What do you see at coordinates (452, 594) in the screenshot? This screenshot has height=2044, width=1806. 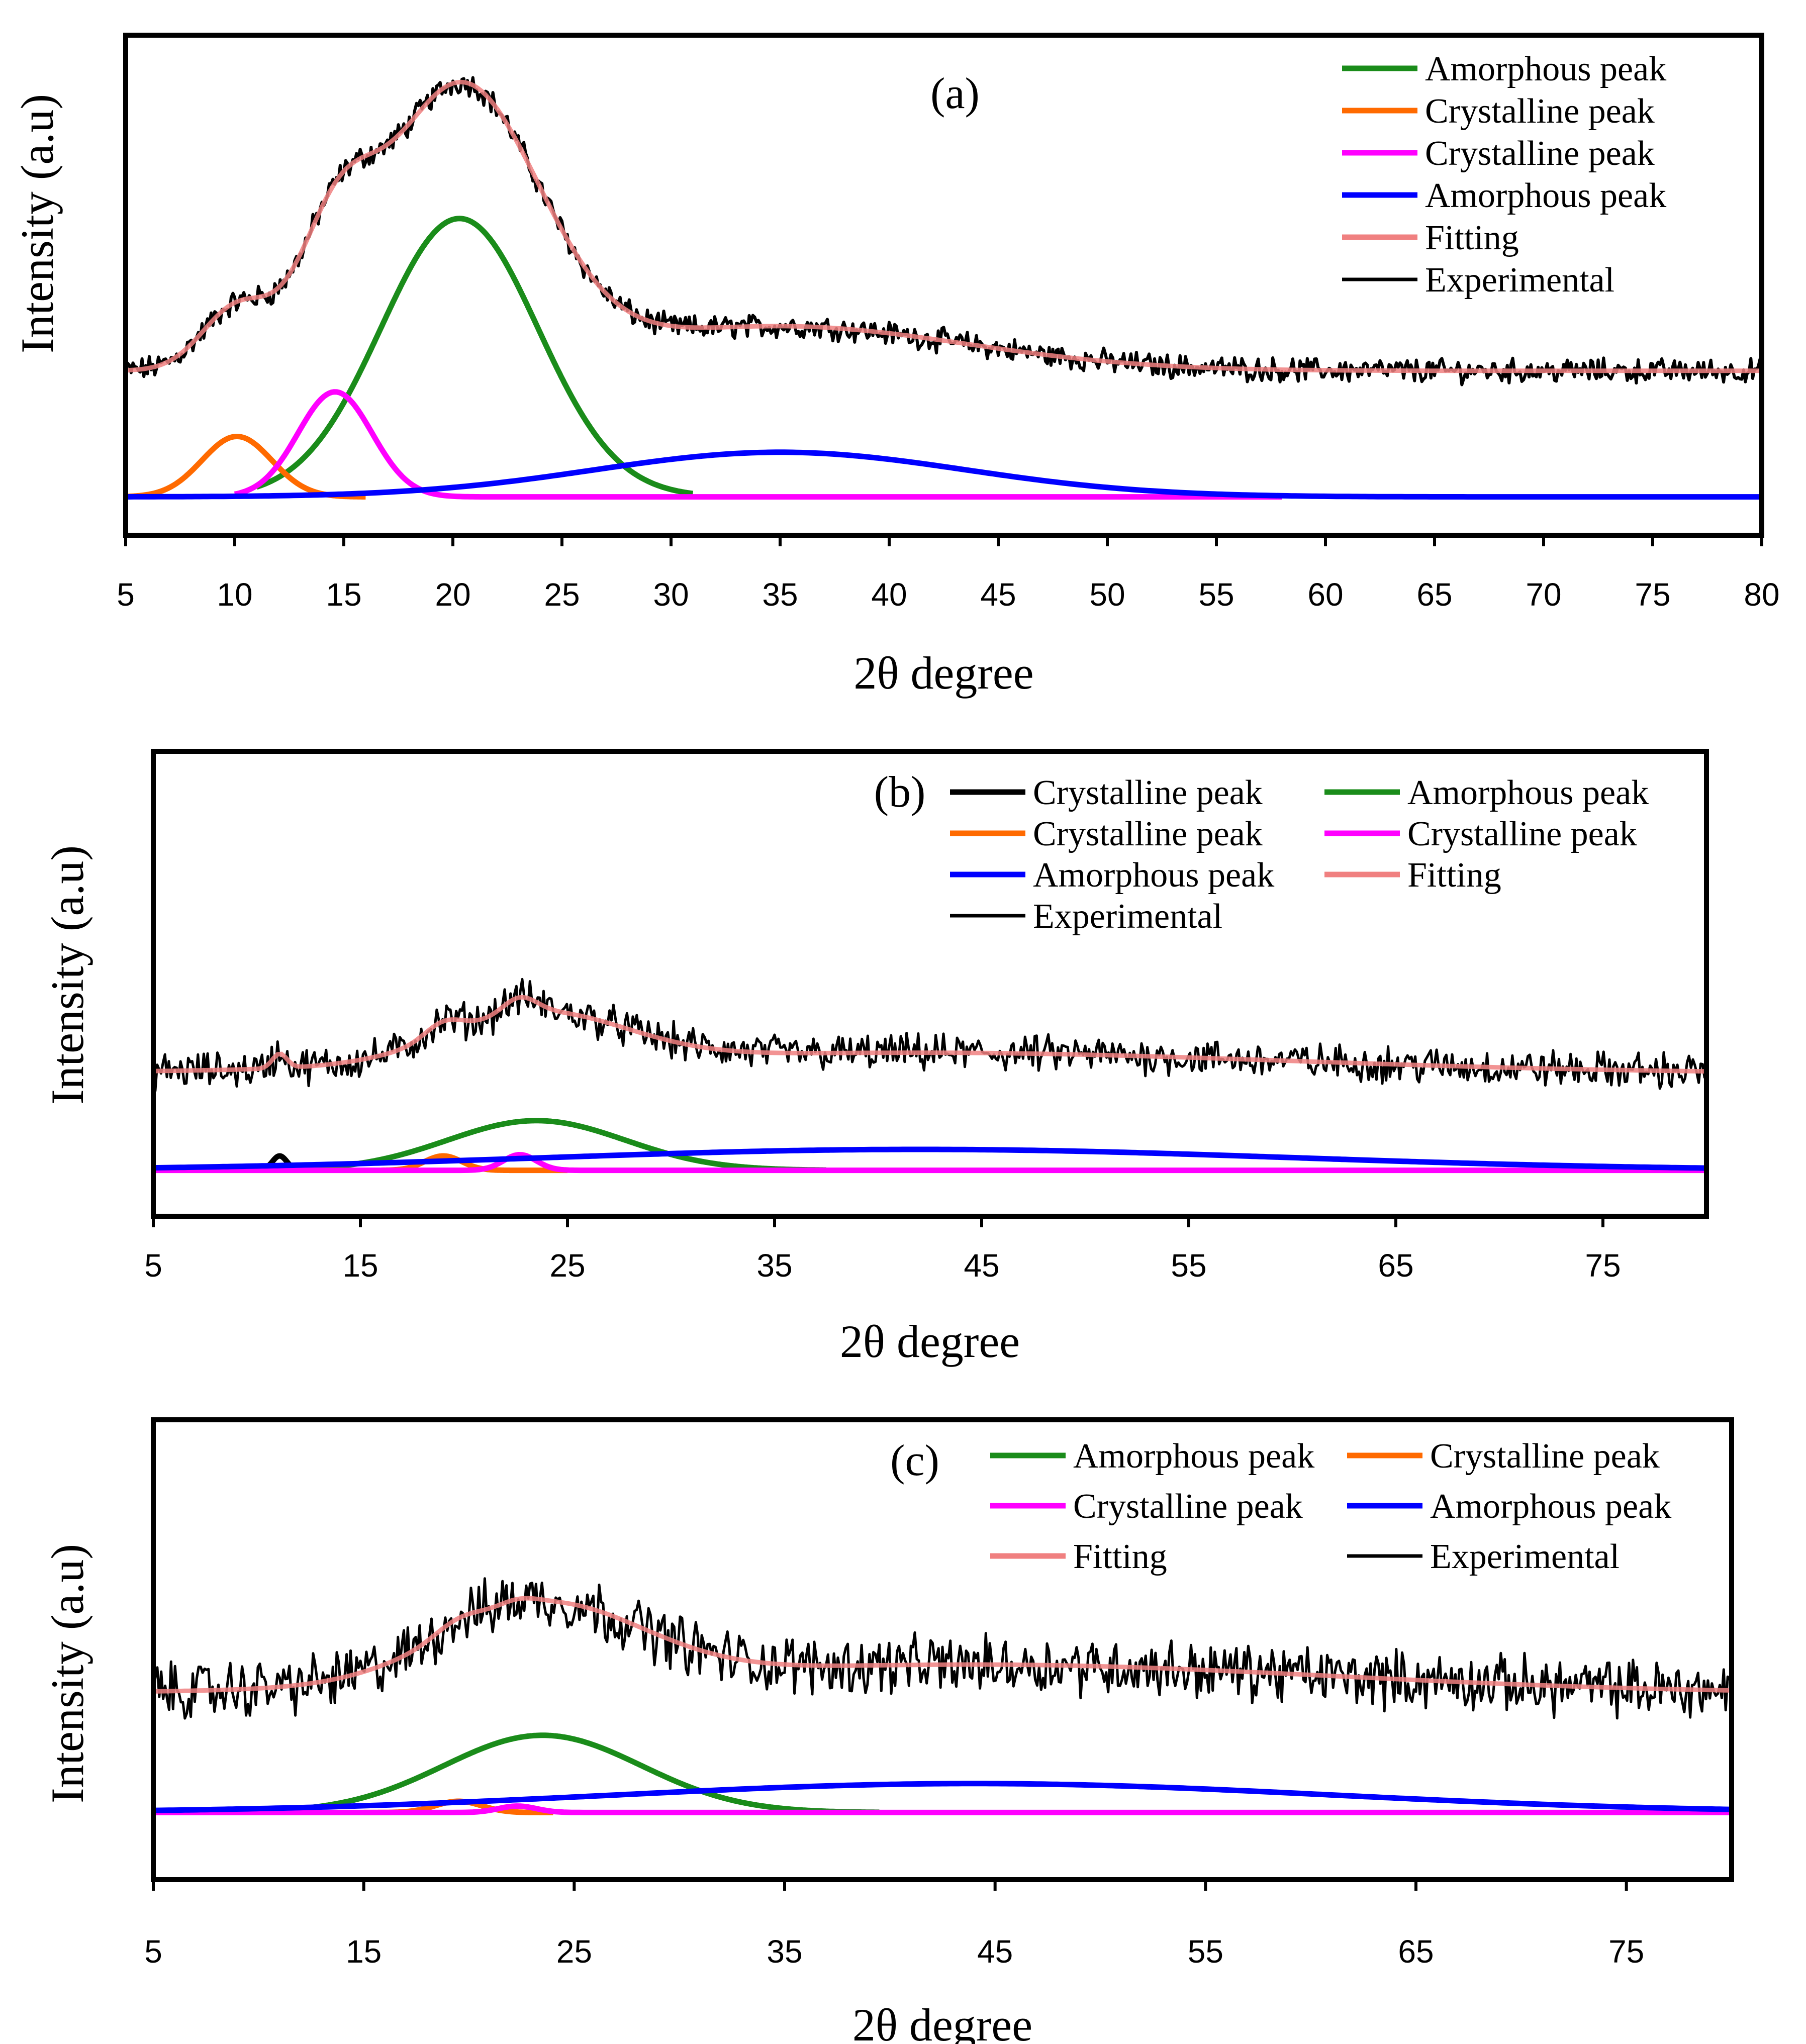 I see `x-tick-label: 20` at bounding box center [452, 594].